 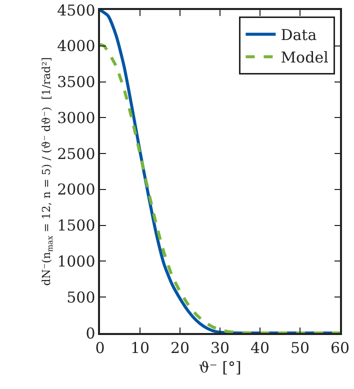 I want to click on y-tick-label: 4500, so click(x=76, y=10).